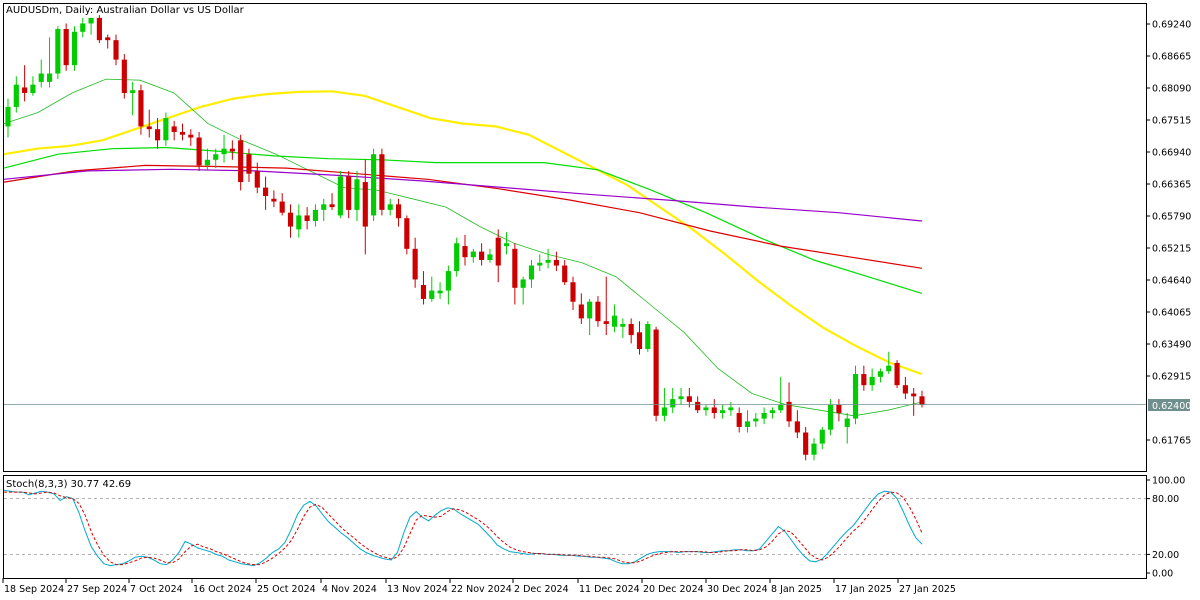 Image resolution: width=1200 pixels, height=600 pixels. What do you see at coordinates (481, 589) in the screenshot?
I see `date-axis-label: 22 Nov 2024` at bounding box center [481, 589].